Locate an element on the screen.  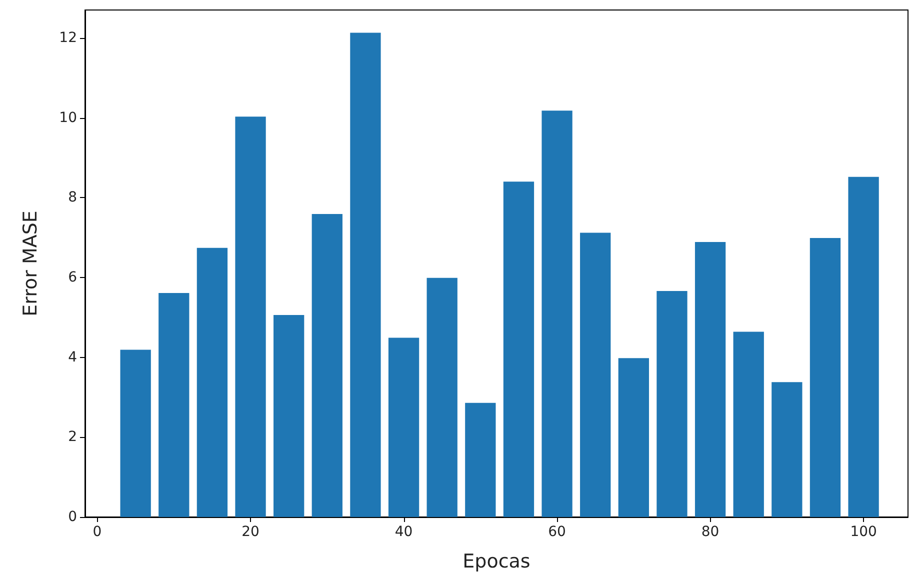
y-tick-label: 12 is located at coordinates (68, 38).